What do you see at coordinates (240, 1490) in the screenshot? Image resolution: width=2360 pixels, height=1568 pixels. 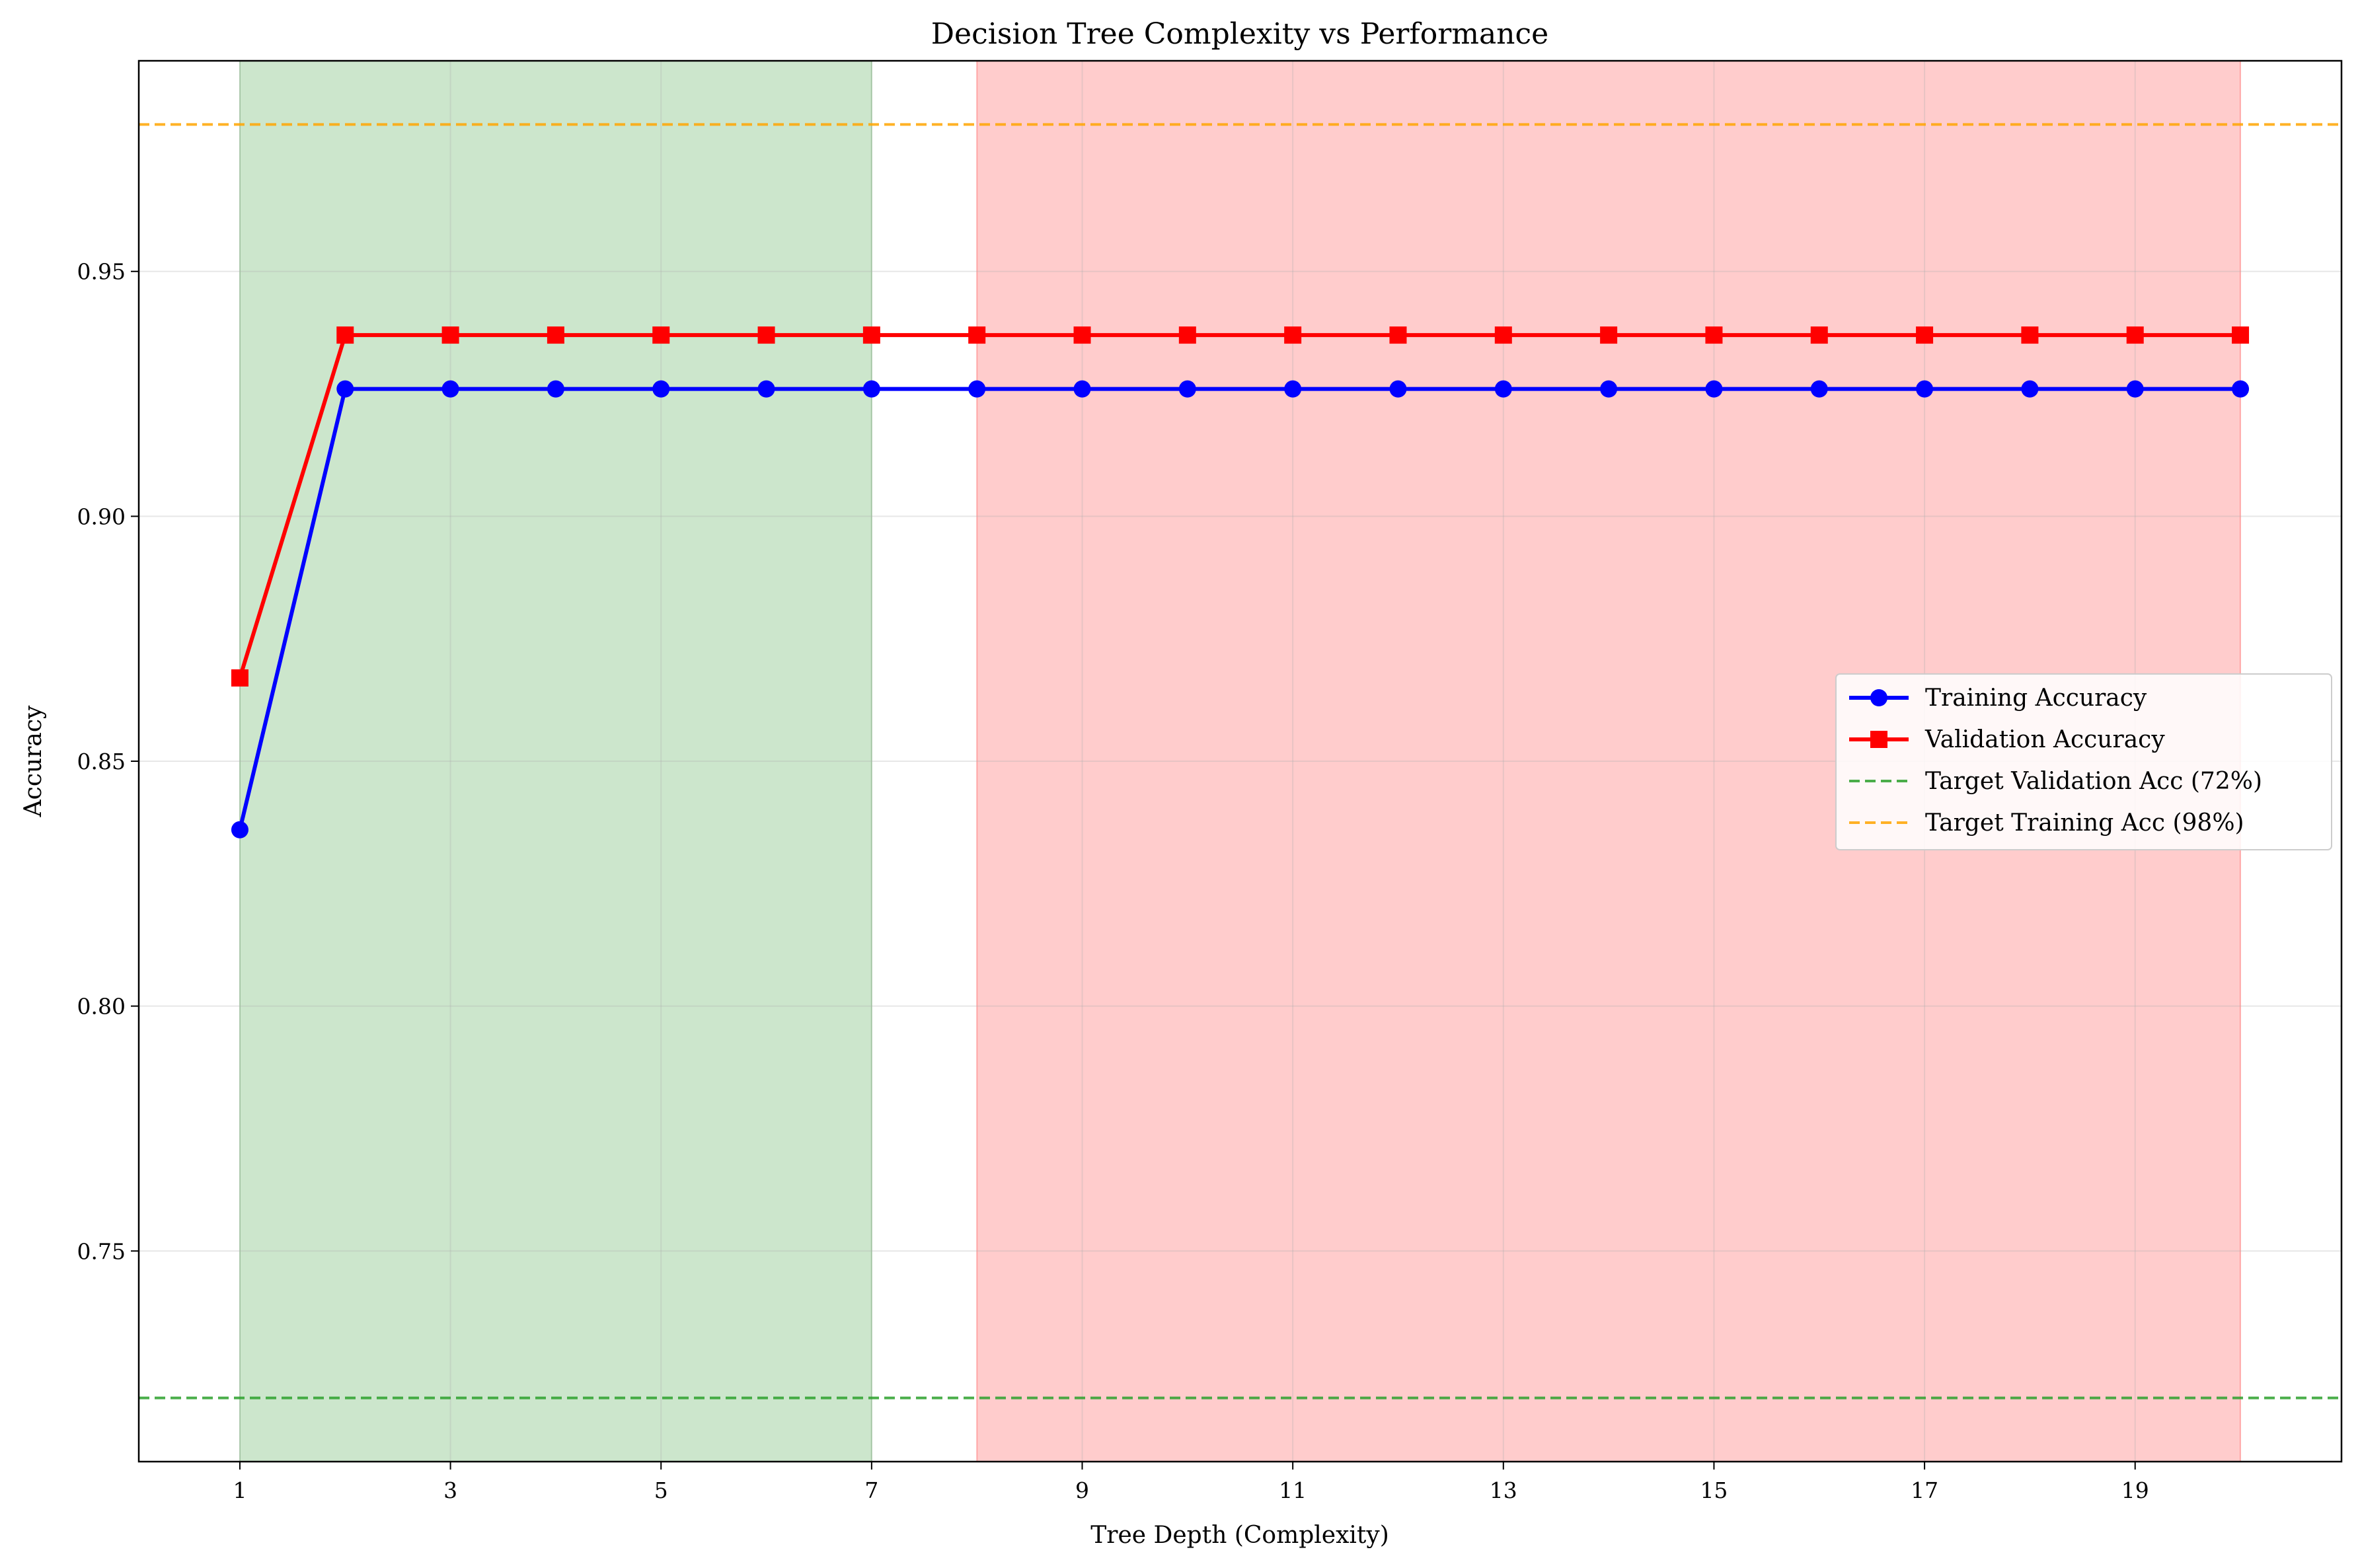 I see `x-tick-label: 1` at bounding box center [240, 1490].